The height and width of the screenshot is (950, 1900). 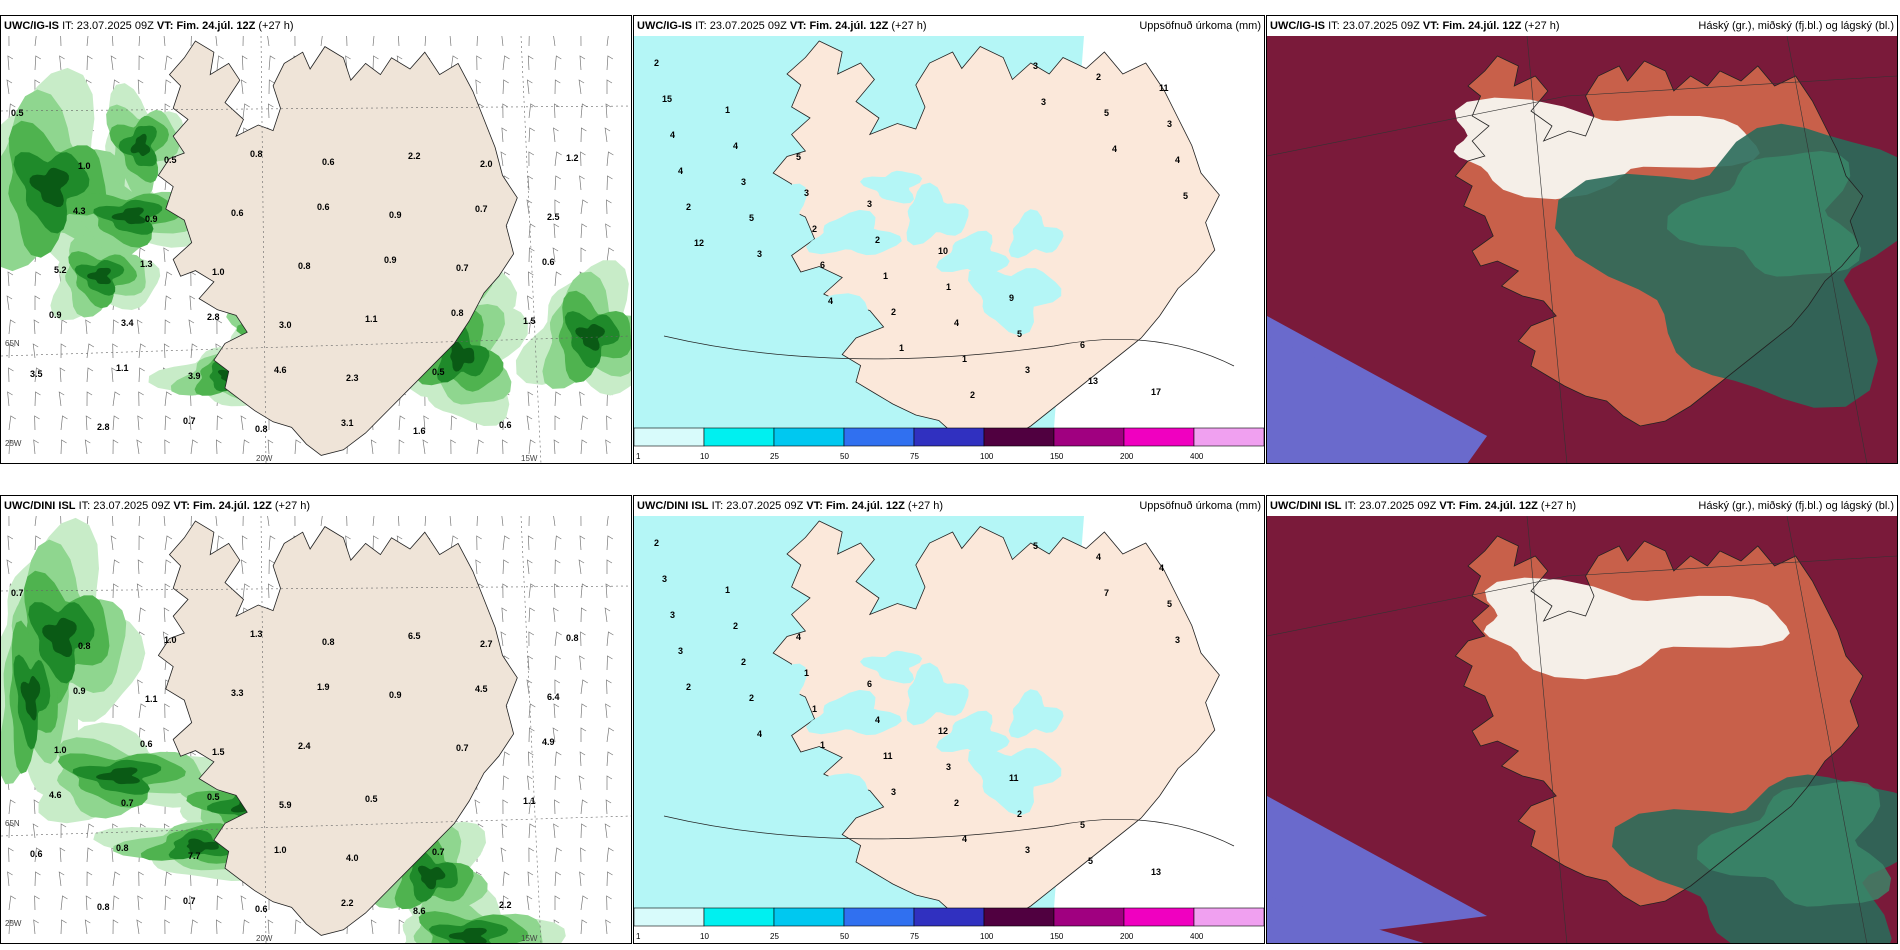 What do you see at coordinates (438, 852) in the screenshot?
I see `precip-value-label: 0.7` at bounding box center [438, 852].